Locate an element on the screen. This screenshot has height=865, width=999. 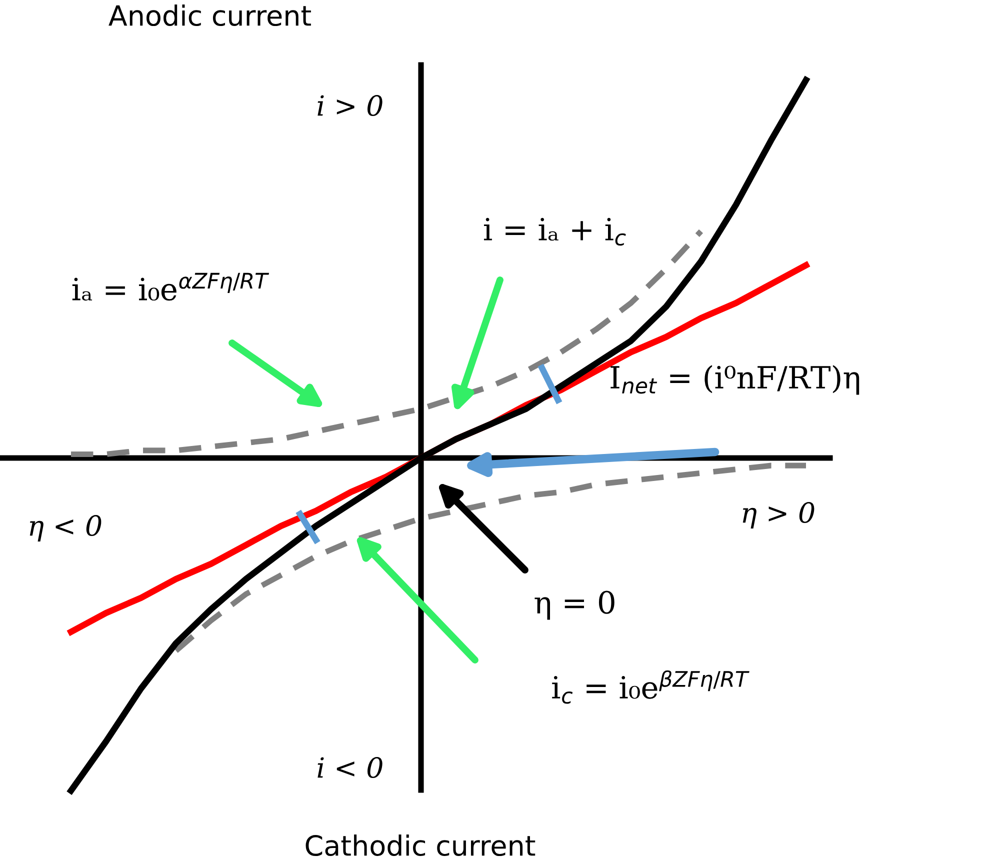
annotation: i = iₐ + i$_{c}$ is located at coordinates (555, 232).